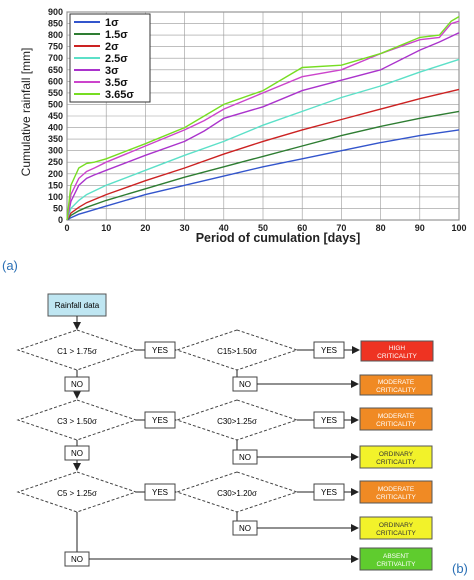  Describe the element at coordinates (55, 197) in the screenshot. I see `y-tick-label: 100` at that location.